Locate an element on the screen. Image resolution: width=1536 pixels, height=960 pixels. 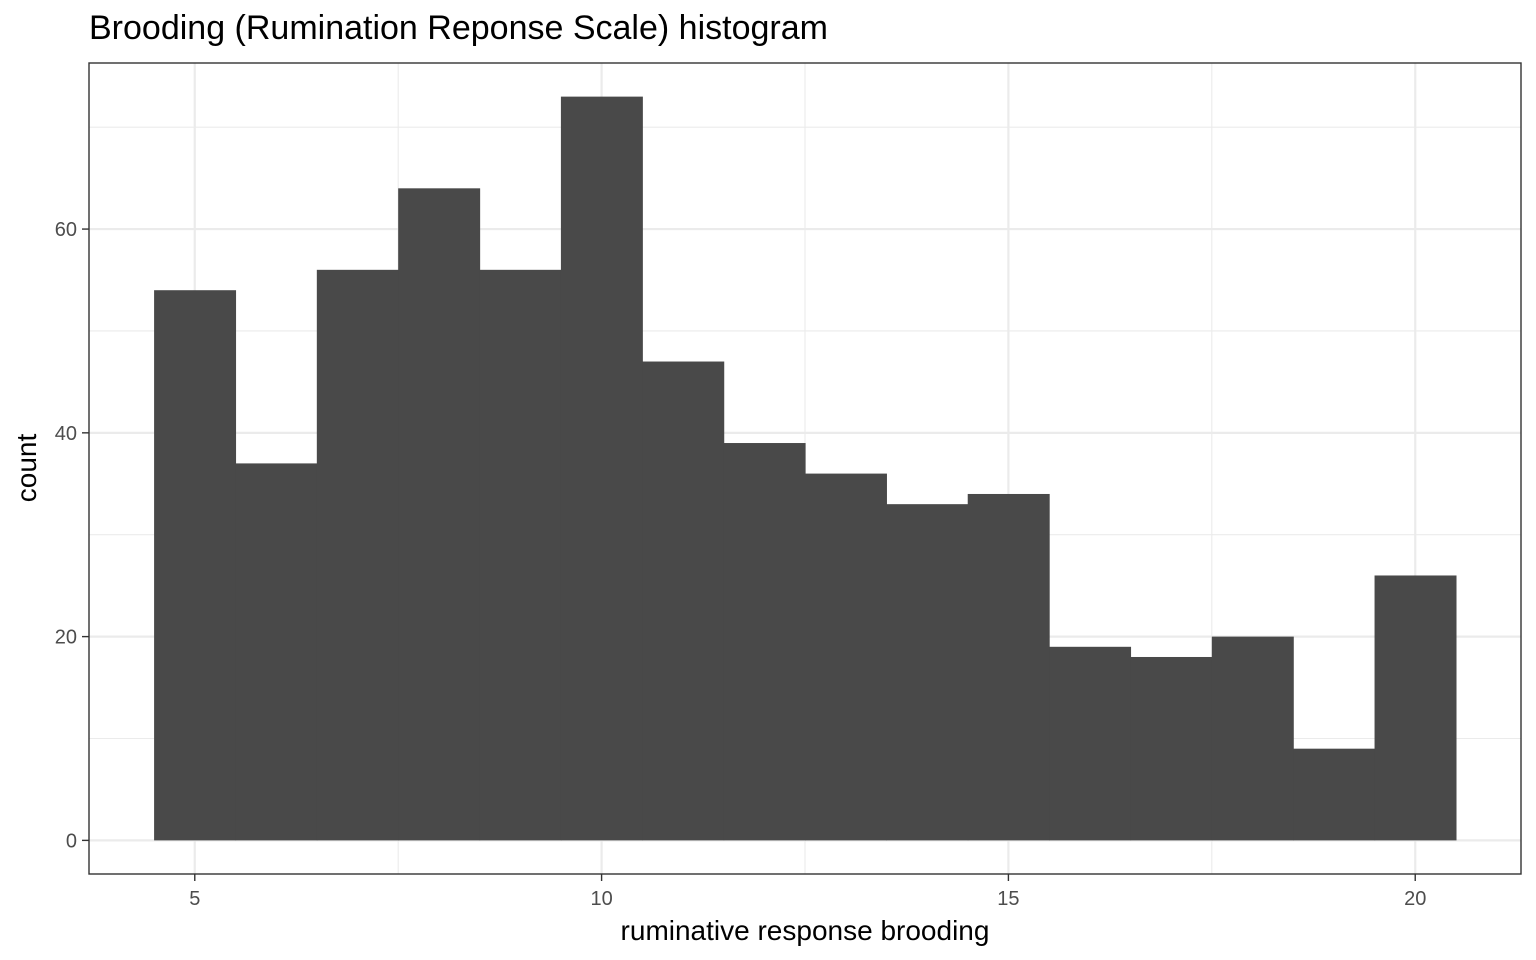
y-tick-label: 0 is located at coordinates (71, 841).